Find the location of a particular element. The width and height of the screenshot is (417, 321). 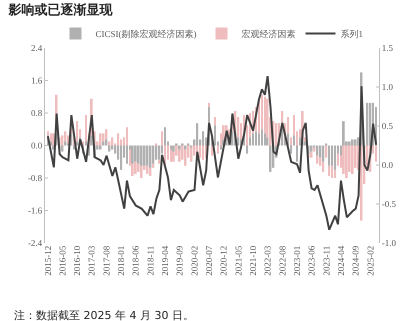

y2-tick-label: 1.5 is located at coordinates (388, 48).